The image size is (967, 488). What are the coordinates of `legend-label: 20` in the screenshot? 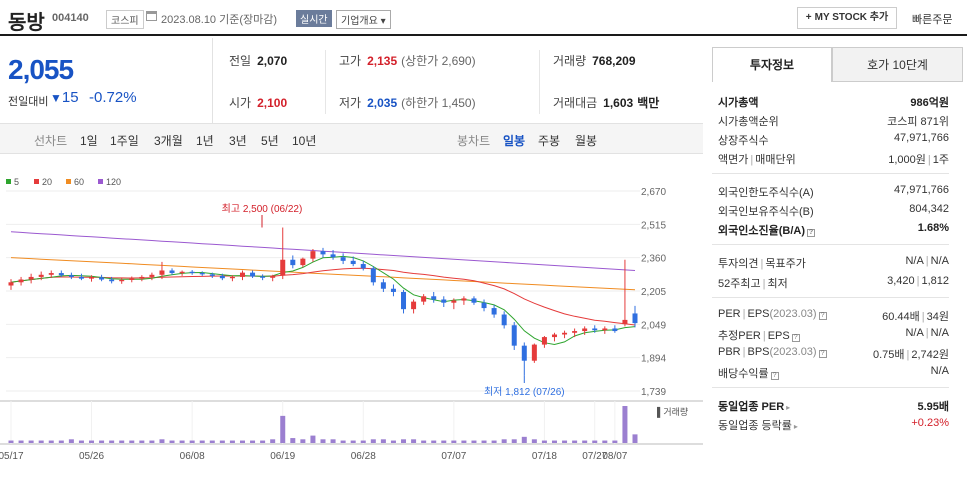 It's located at (47, 182).